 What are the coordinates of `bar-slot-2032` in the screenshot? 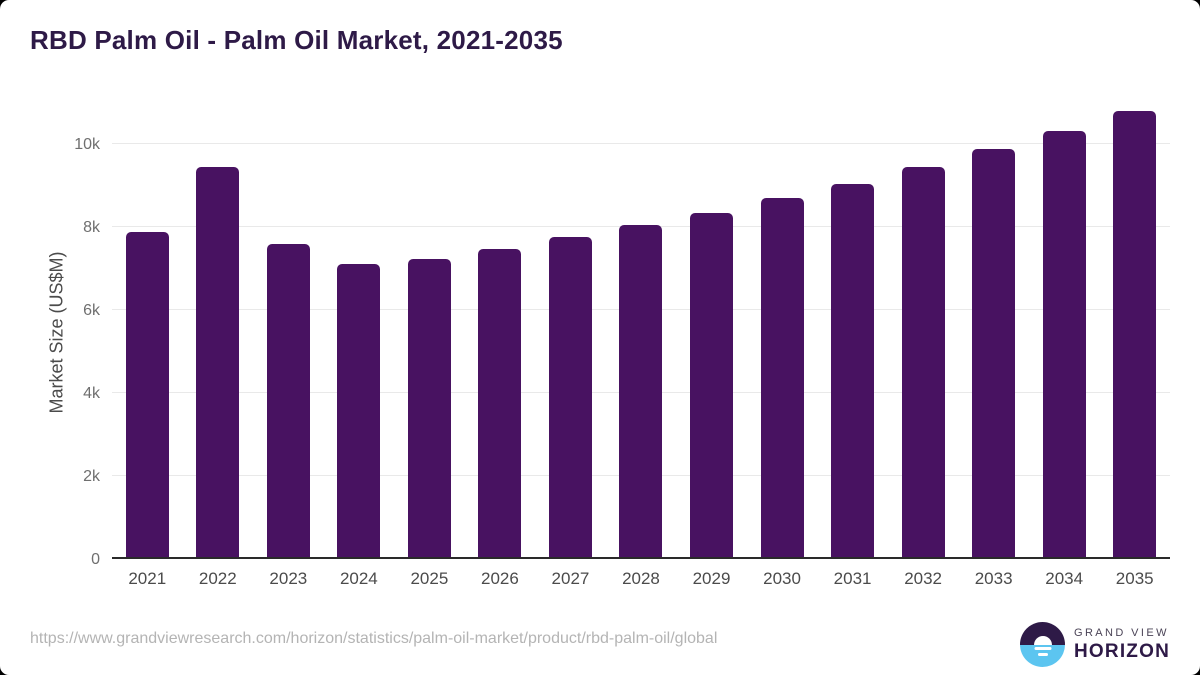 It's located at (923, 329).